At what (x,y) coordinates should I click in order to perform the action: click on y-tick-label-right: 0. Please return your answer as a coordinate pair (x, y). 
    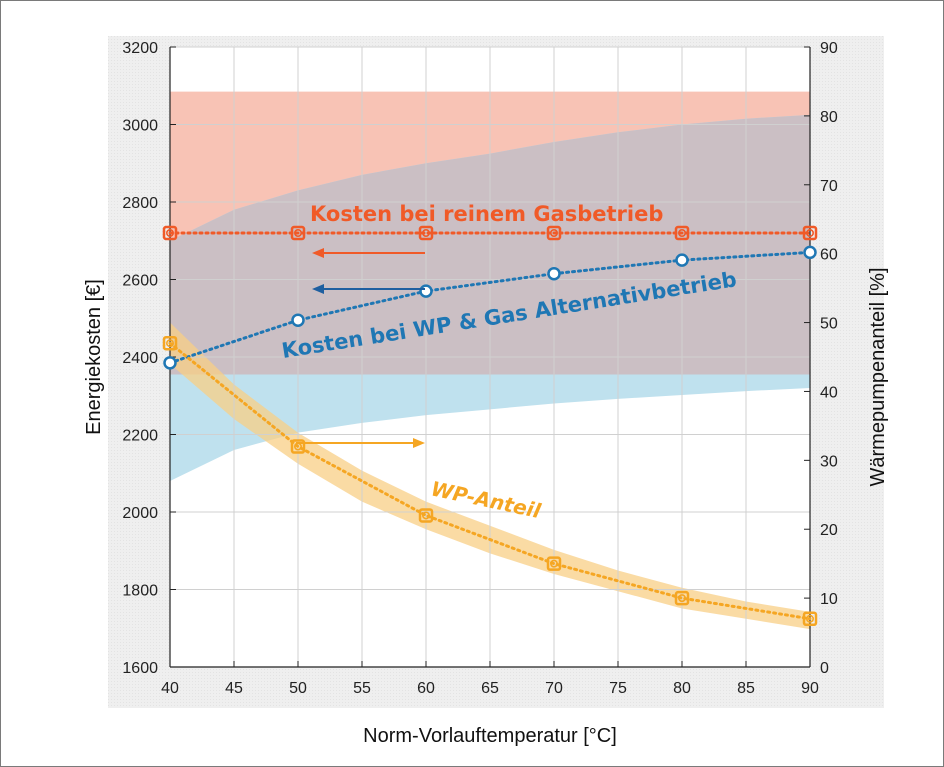
    Looking at the image, I should click on (824, 668).